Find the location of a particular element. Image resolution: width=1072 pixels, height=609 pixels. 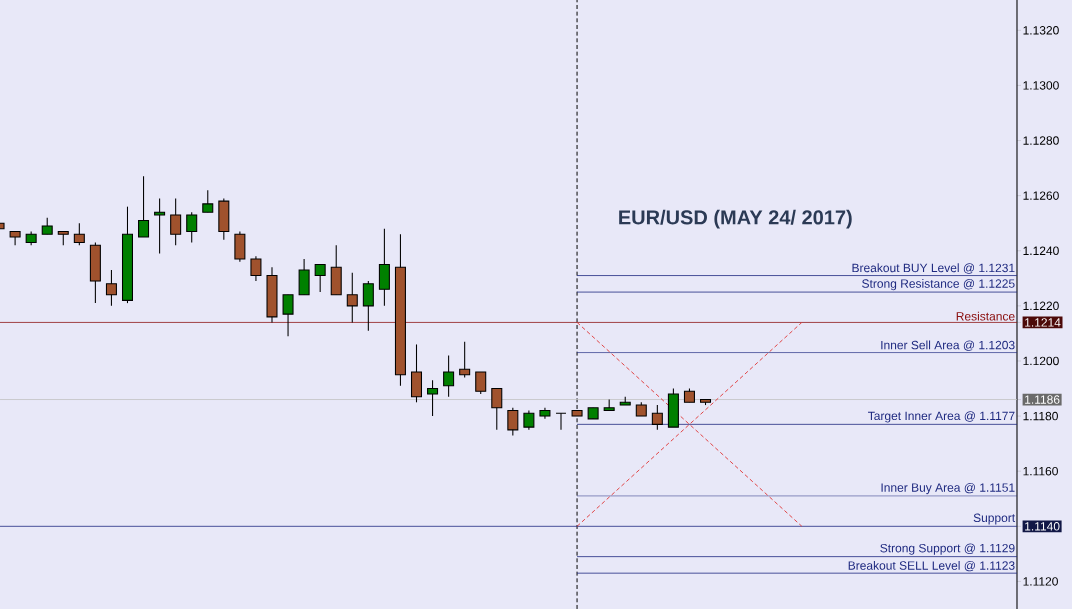

y-tick-label: 1.1186 is located at coordinates (1042, 399).